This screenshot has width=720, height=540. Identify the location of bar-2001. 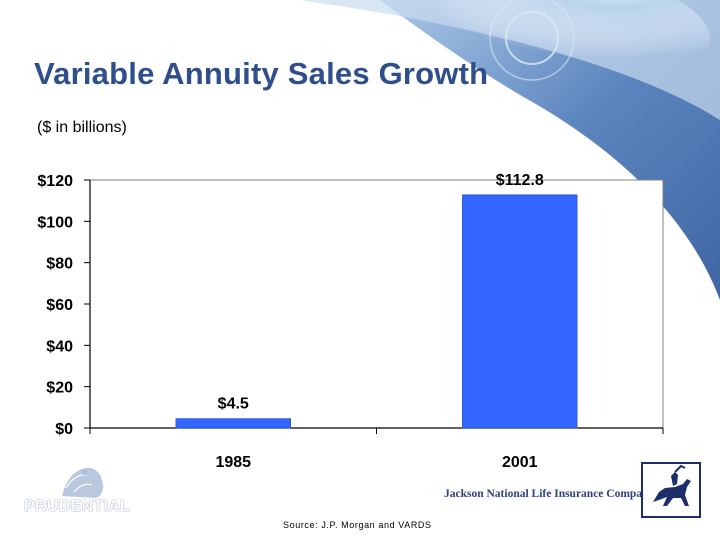
(520, 311).